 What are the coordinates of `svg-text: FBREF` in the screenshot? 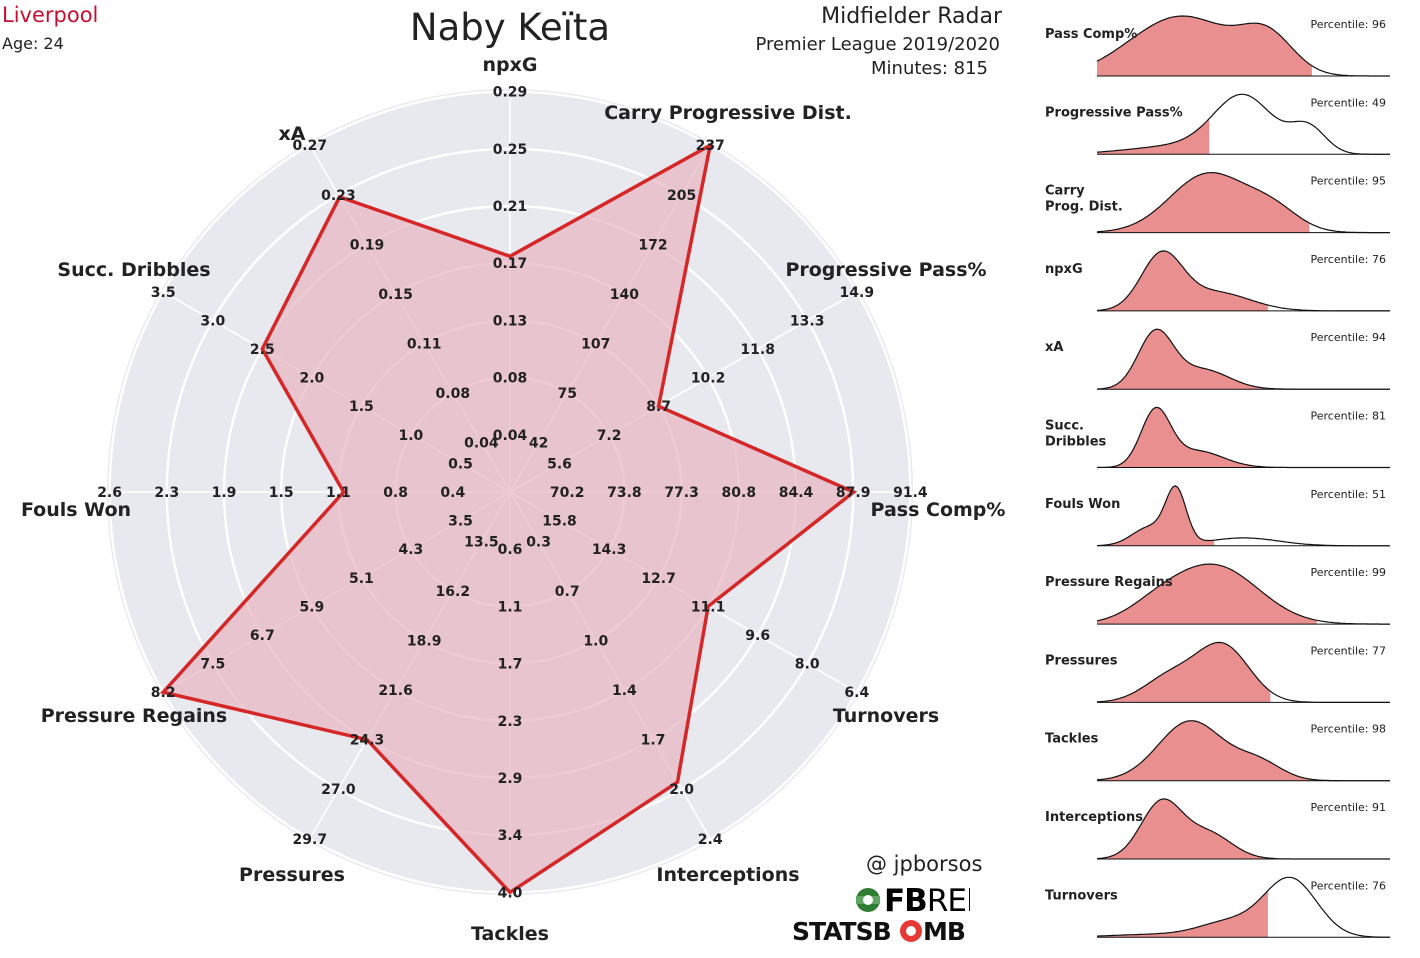 It's located at (927, 900).